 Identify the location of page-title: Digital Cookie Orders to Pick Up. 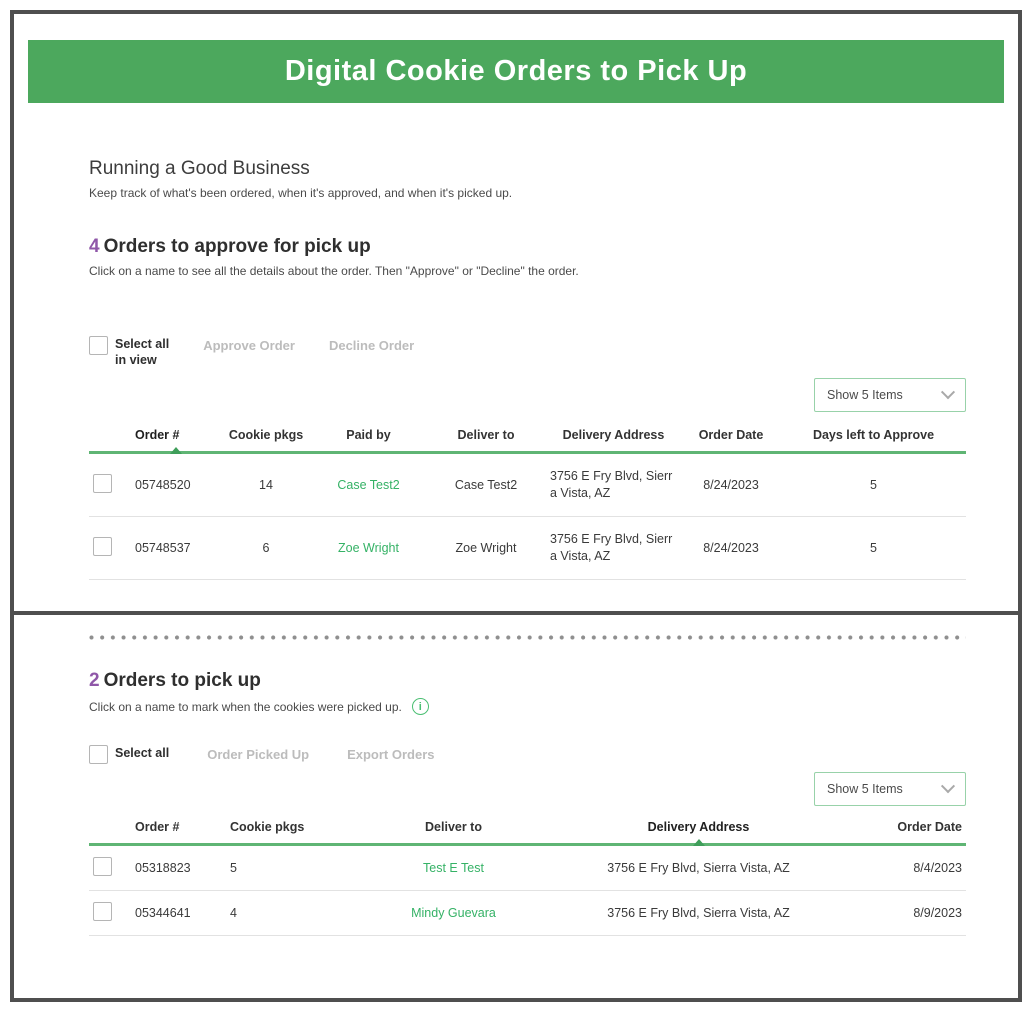
(516, 71).